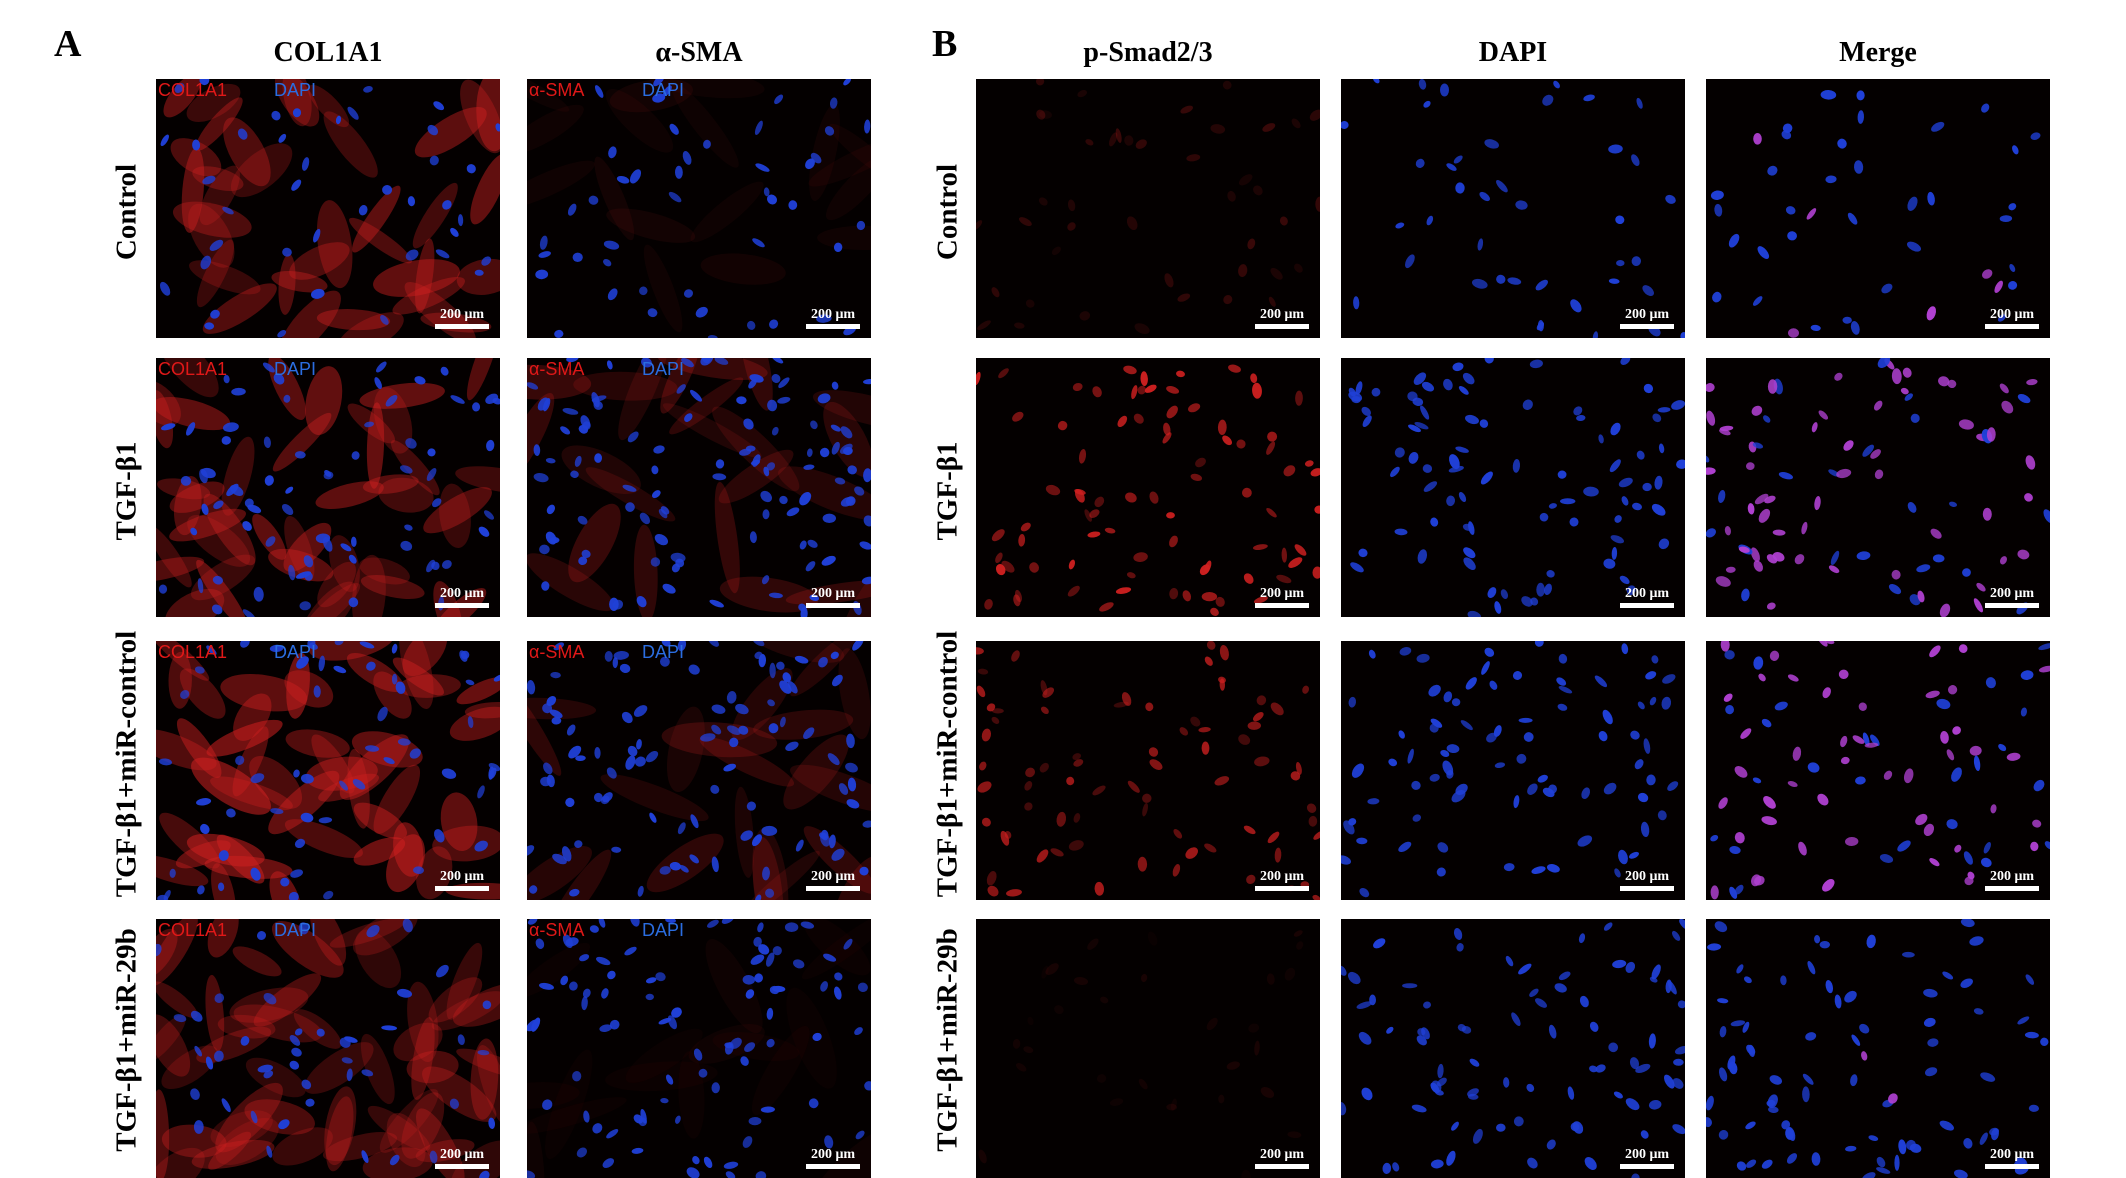  I want to click on micrograph-control-dapi: 200 μm, so click(1513, 208).